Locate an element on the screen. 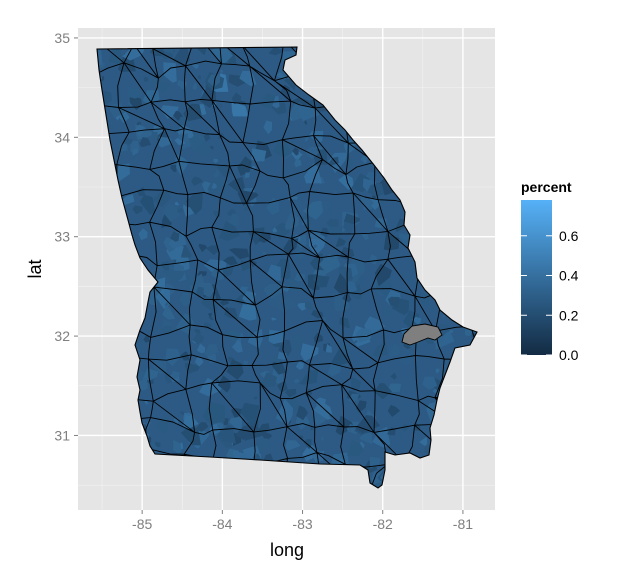  y-tick-label: 32 is located at coordinates (62, 336).